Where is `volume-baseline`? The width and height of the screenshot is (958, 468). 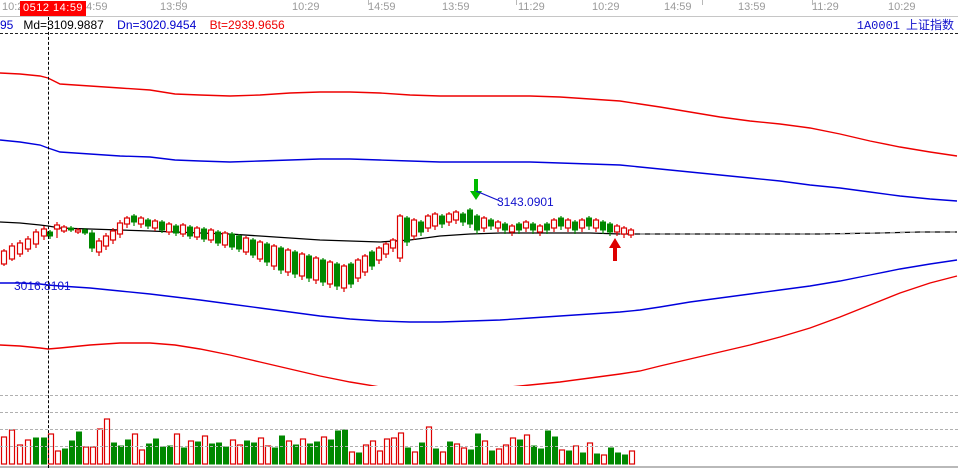
volume-baseline is located at coordinates (479, 467).